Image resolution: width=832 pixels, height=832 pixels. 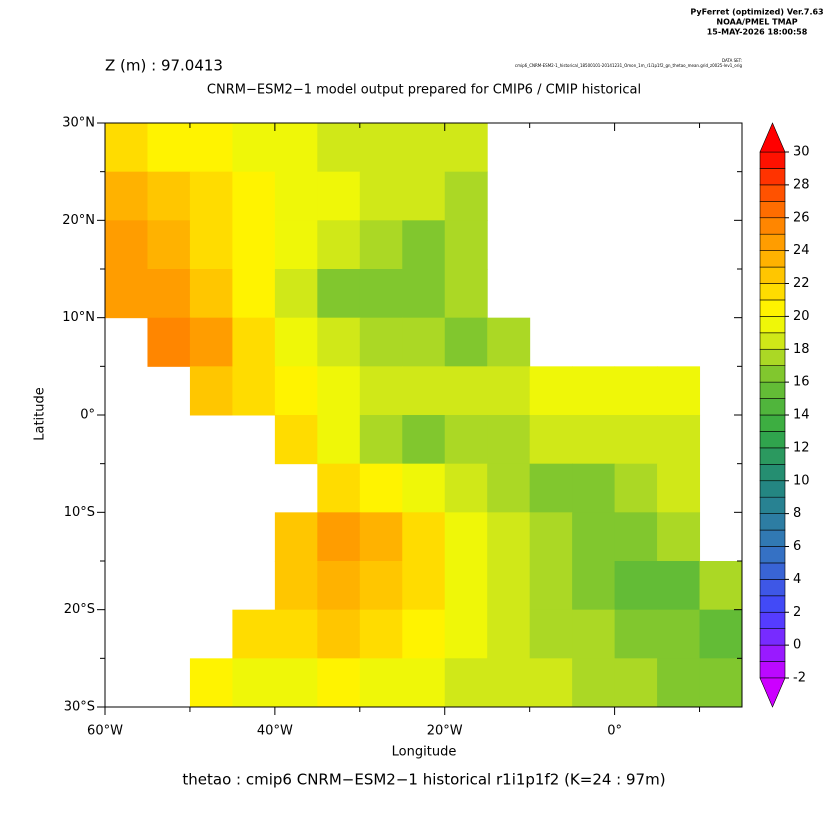 I want to click on x-tick-label: 40°W, so click(x=275, y=731).